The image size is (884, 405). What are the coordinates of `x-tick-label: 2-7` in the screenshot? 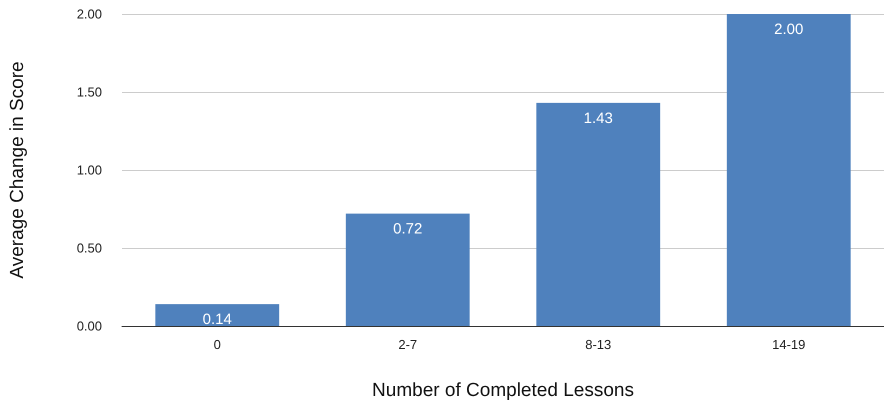 It's located at (408, 344).